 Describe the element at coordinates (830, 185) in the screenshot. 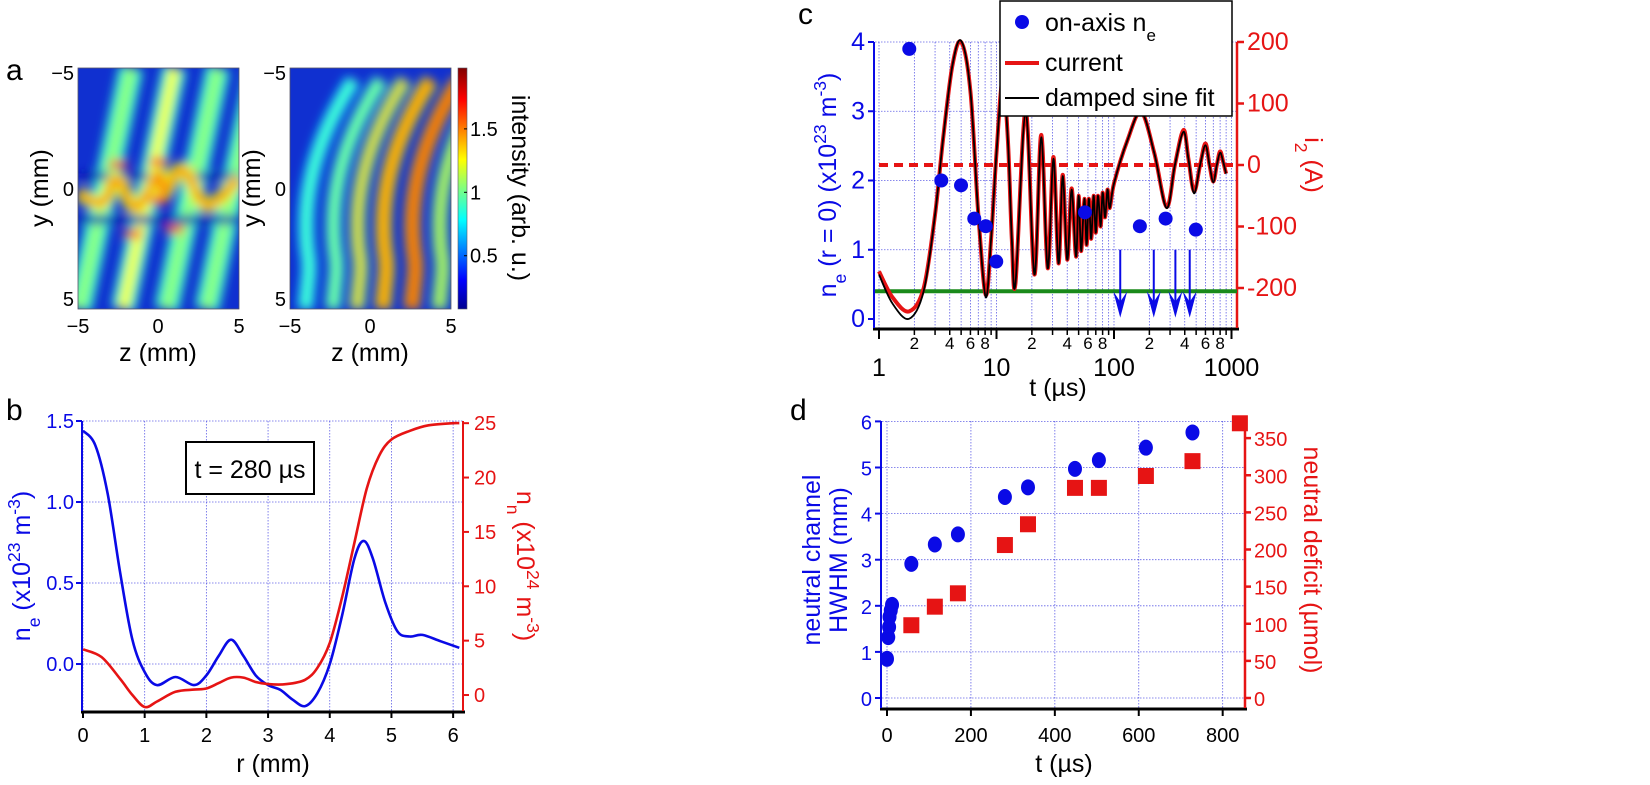

I see `y-axis-label: ne (r = 0) (x1023 m-3)` at that location.